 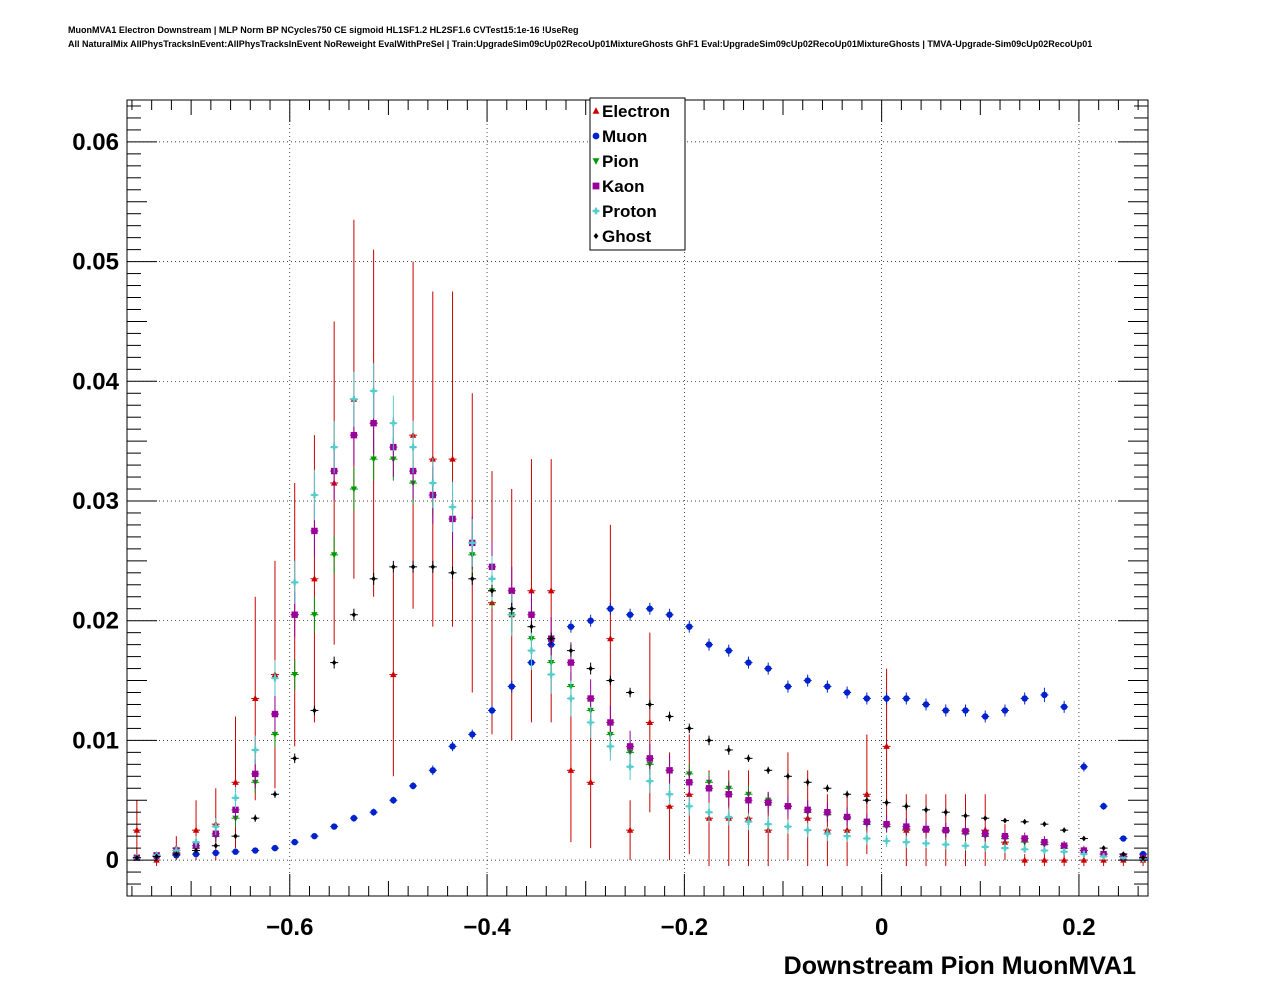 I want to click on x-tick-label: 0.2, so click(x=1078, y=927).